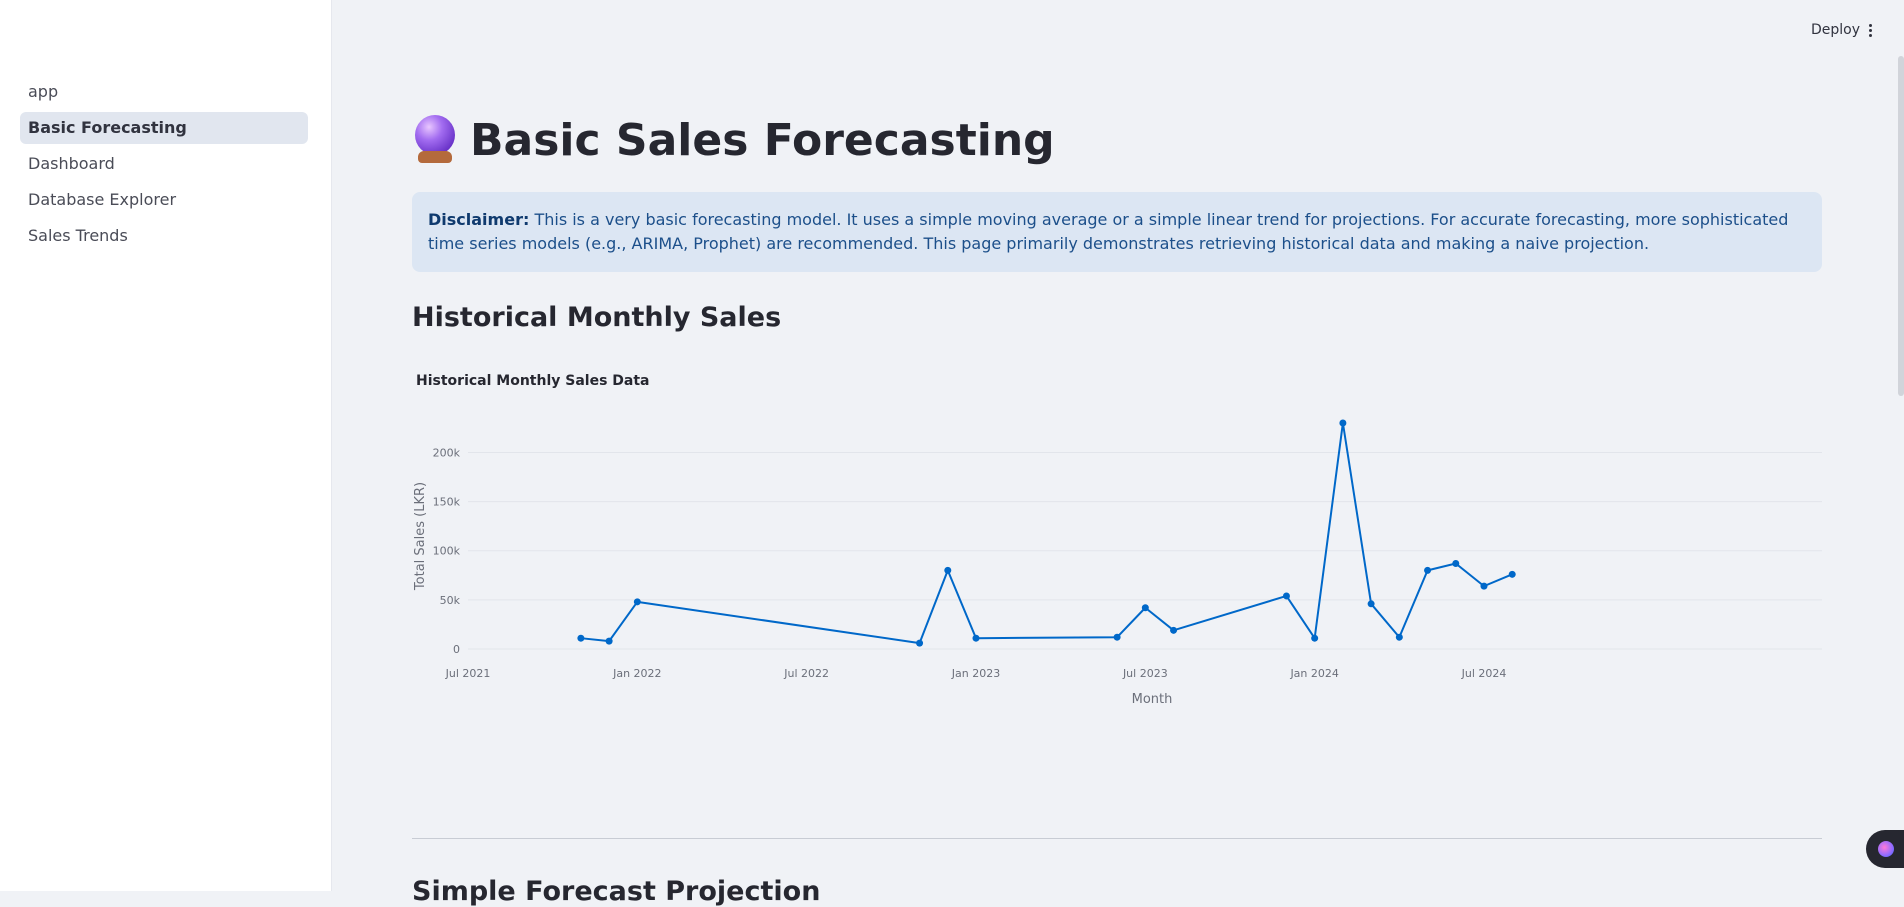 Image resolution: width=1904 pixels, height=907 pixels. I want to click on deploy-button: Deploy, so click(1835, 30).